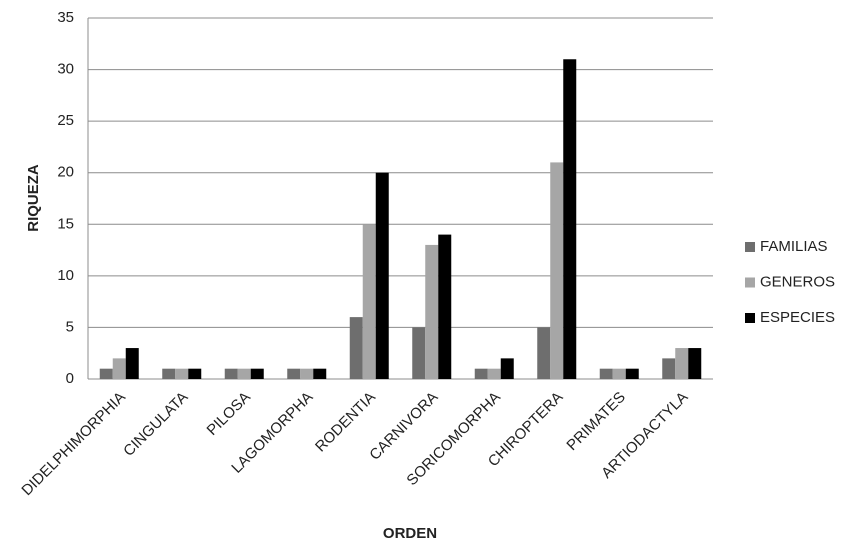  Describe the element at coordinates (797, 281) in the screenshot. I see `legend-label: GENEROS` at that location.